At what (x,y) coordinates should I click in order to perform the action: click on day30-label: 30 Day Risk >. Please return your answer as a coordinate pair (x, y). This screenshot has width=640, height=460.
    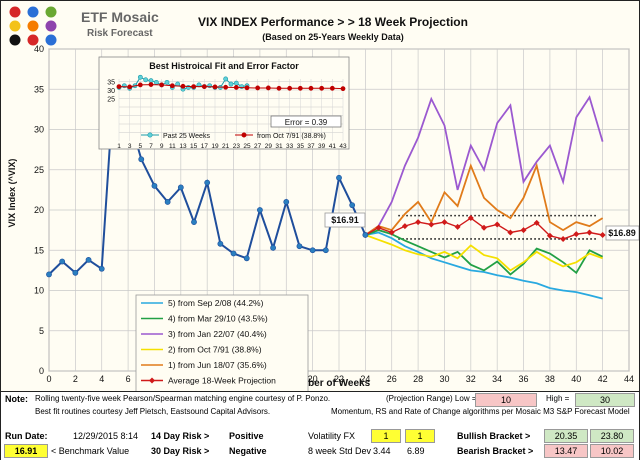
    Looking at the image, I should click on (180, 451).